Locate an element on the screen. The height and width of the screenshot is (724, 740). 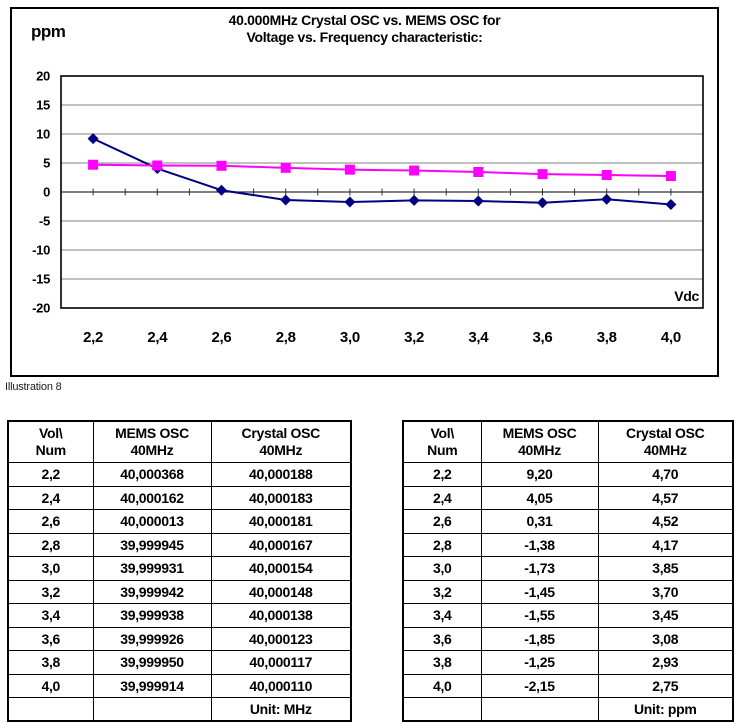
table-cell: 2,2 is located at coordinates (50, 474).